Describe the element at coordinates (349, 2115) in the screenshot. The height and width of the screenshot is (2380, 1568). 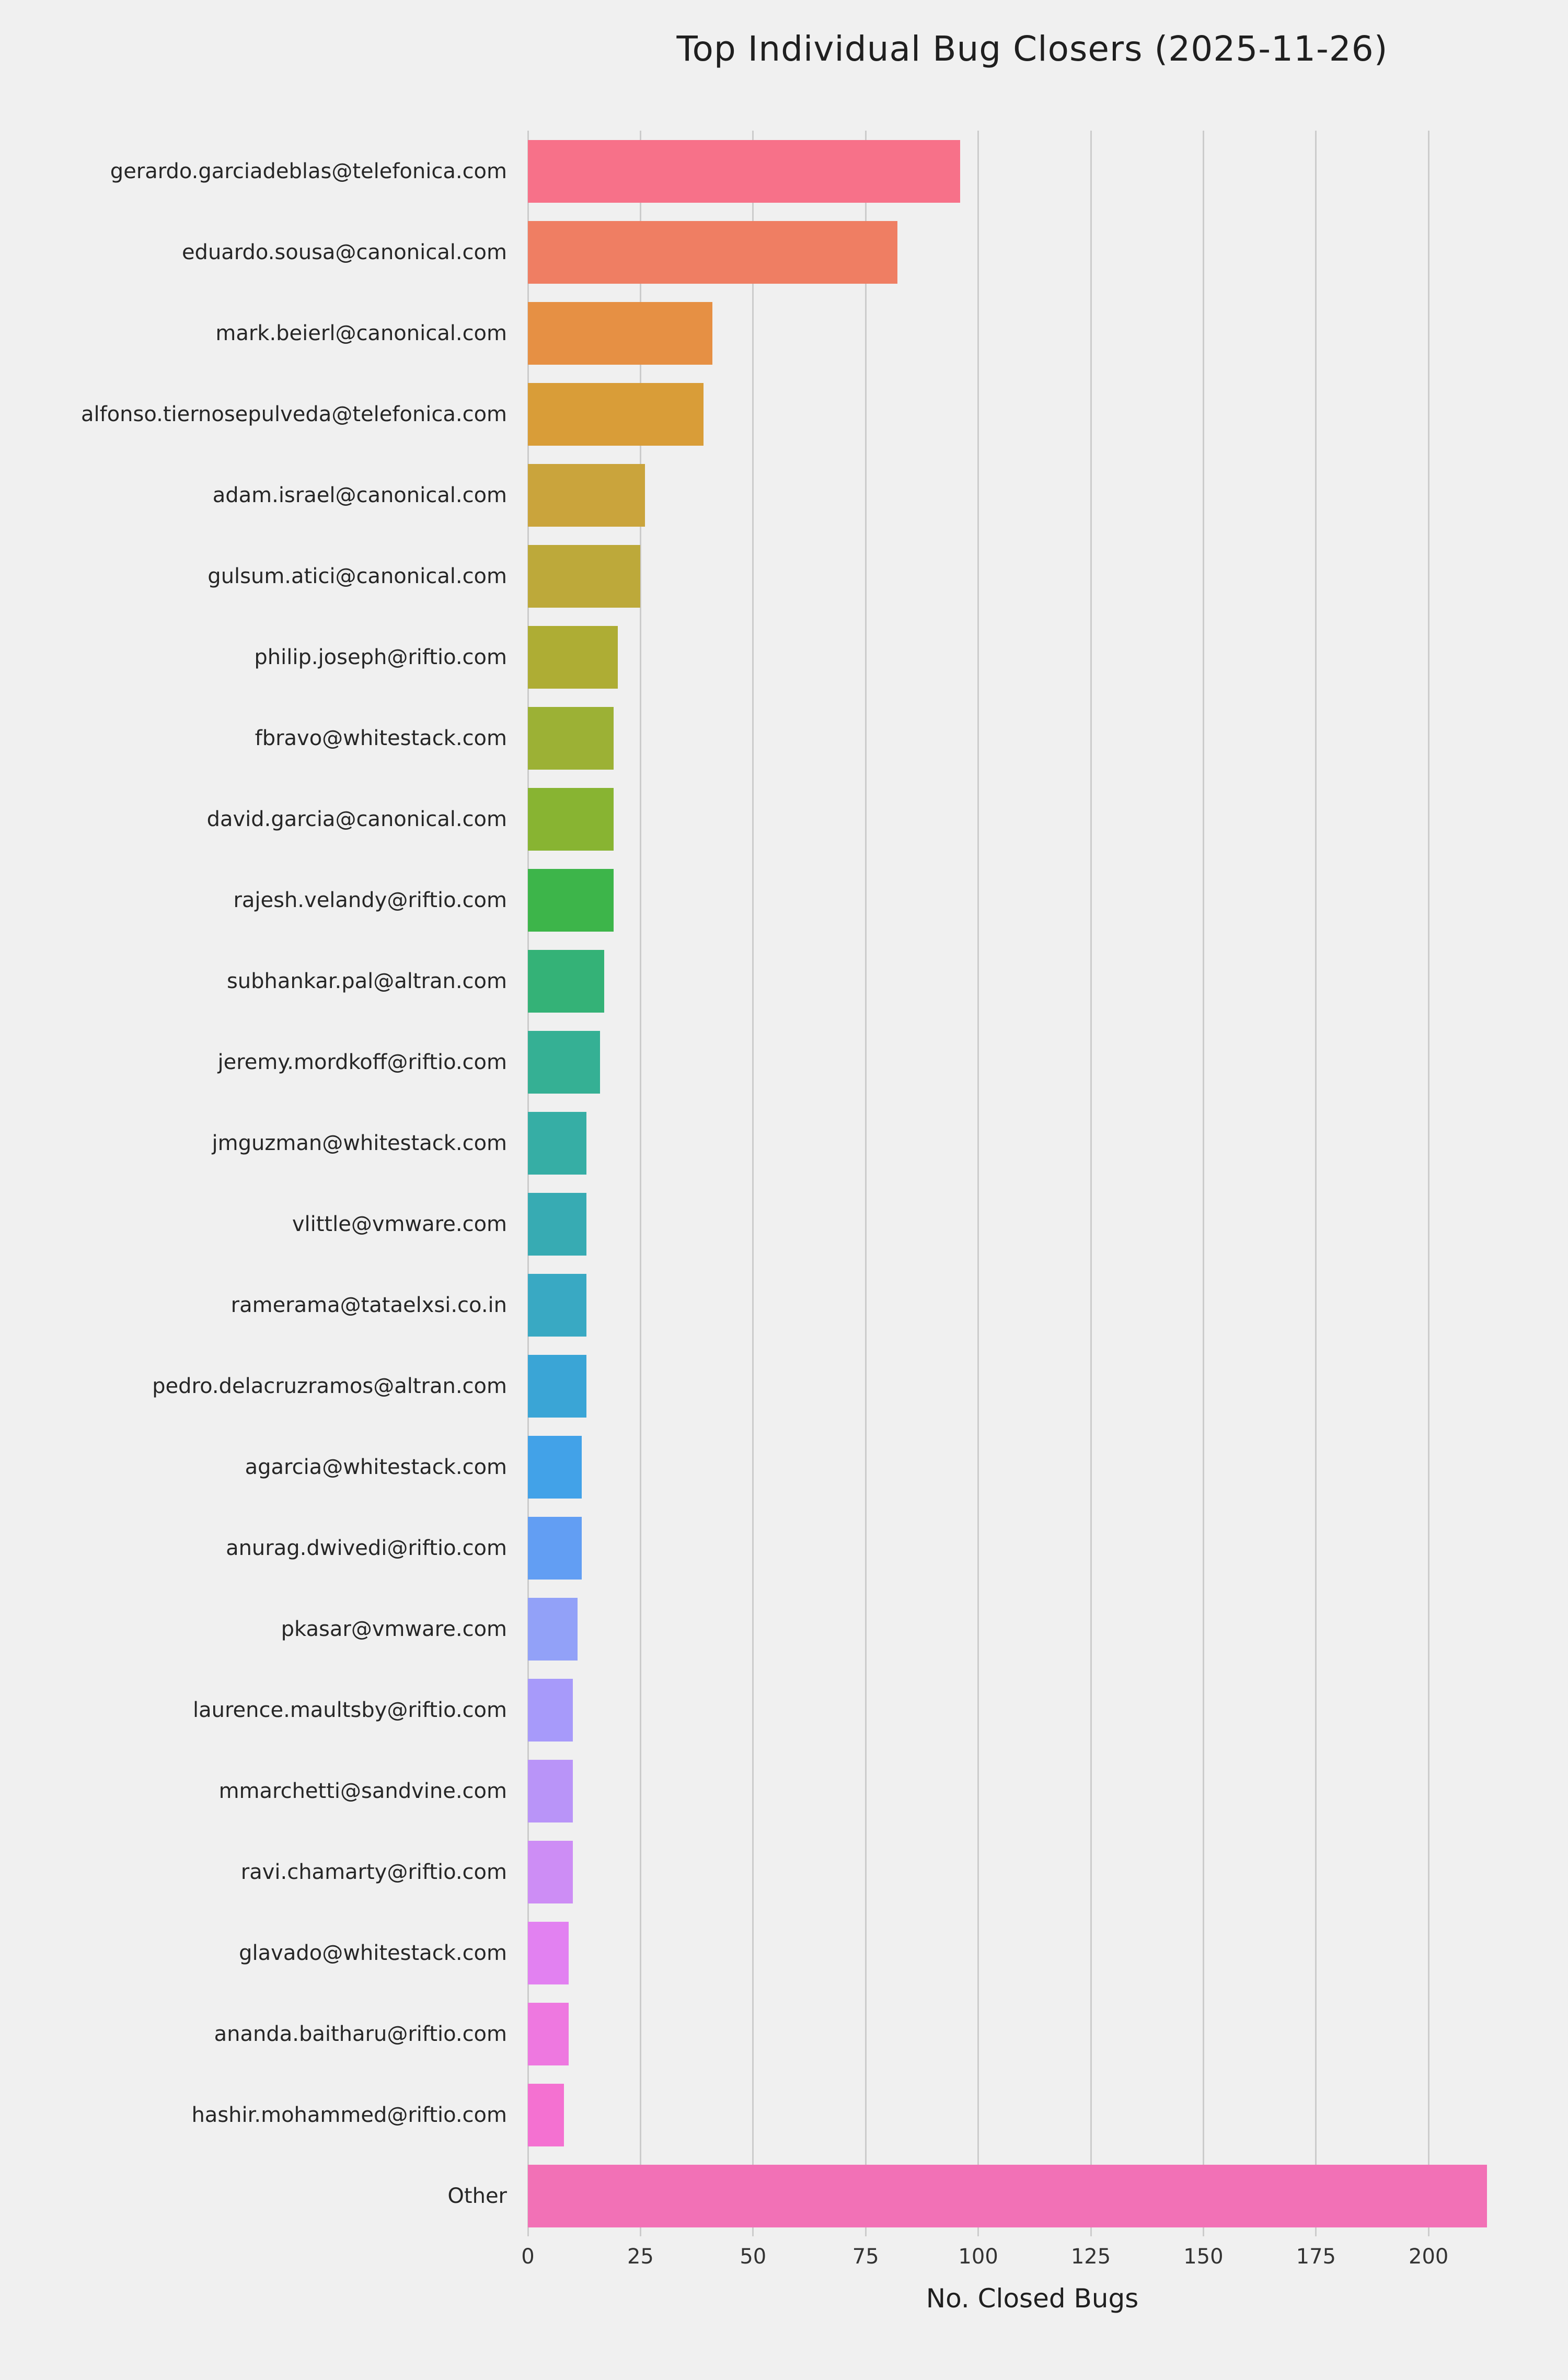
I see `category-label: hashir.mohammed@riftio.com` at that location.